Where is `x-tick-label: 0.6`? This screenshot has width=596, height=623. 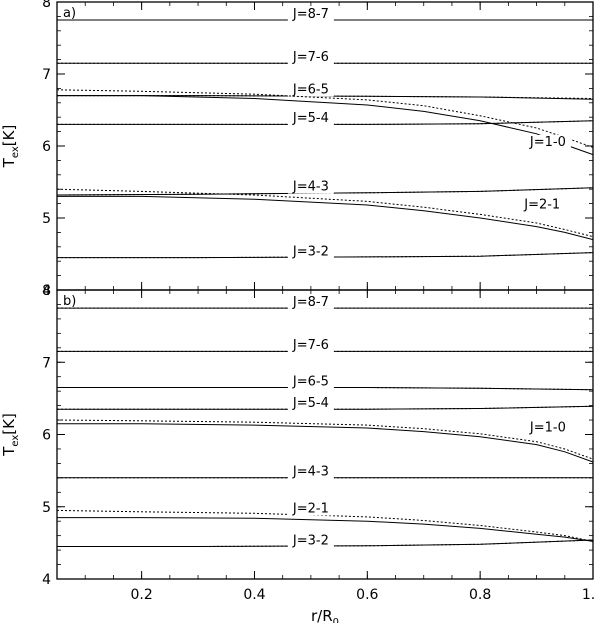 x-tick-label: 0.6 is located at coordinates (367, 595).